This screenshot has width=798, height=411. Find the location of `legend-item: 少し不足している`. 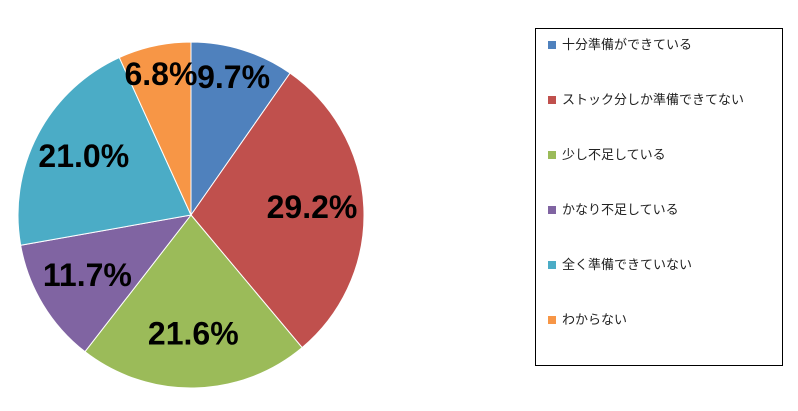

legend-item: 少し不足している is located at coordinates (661, 174).